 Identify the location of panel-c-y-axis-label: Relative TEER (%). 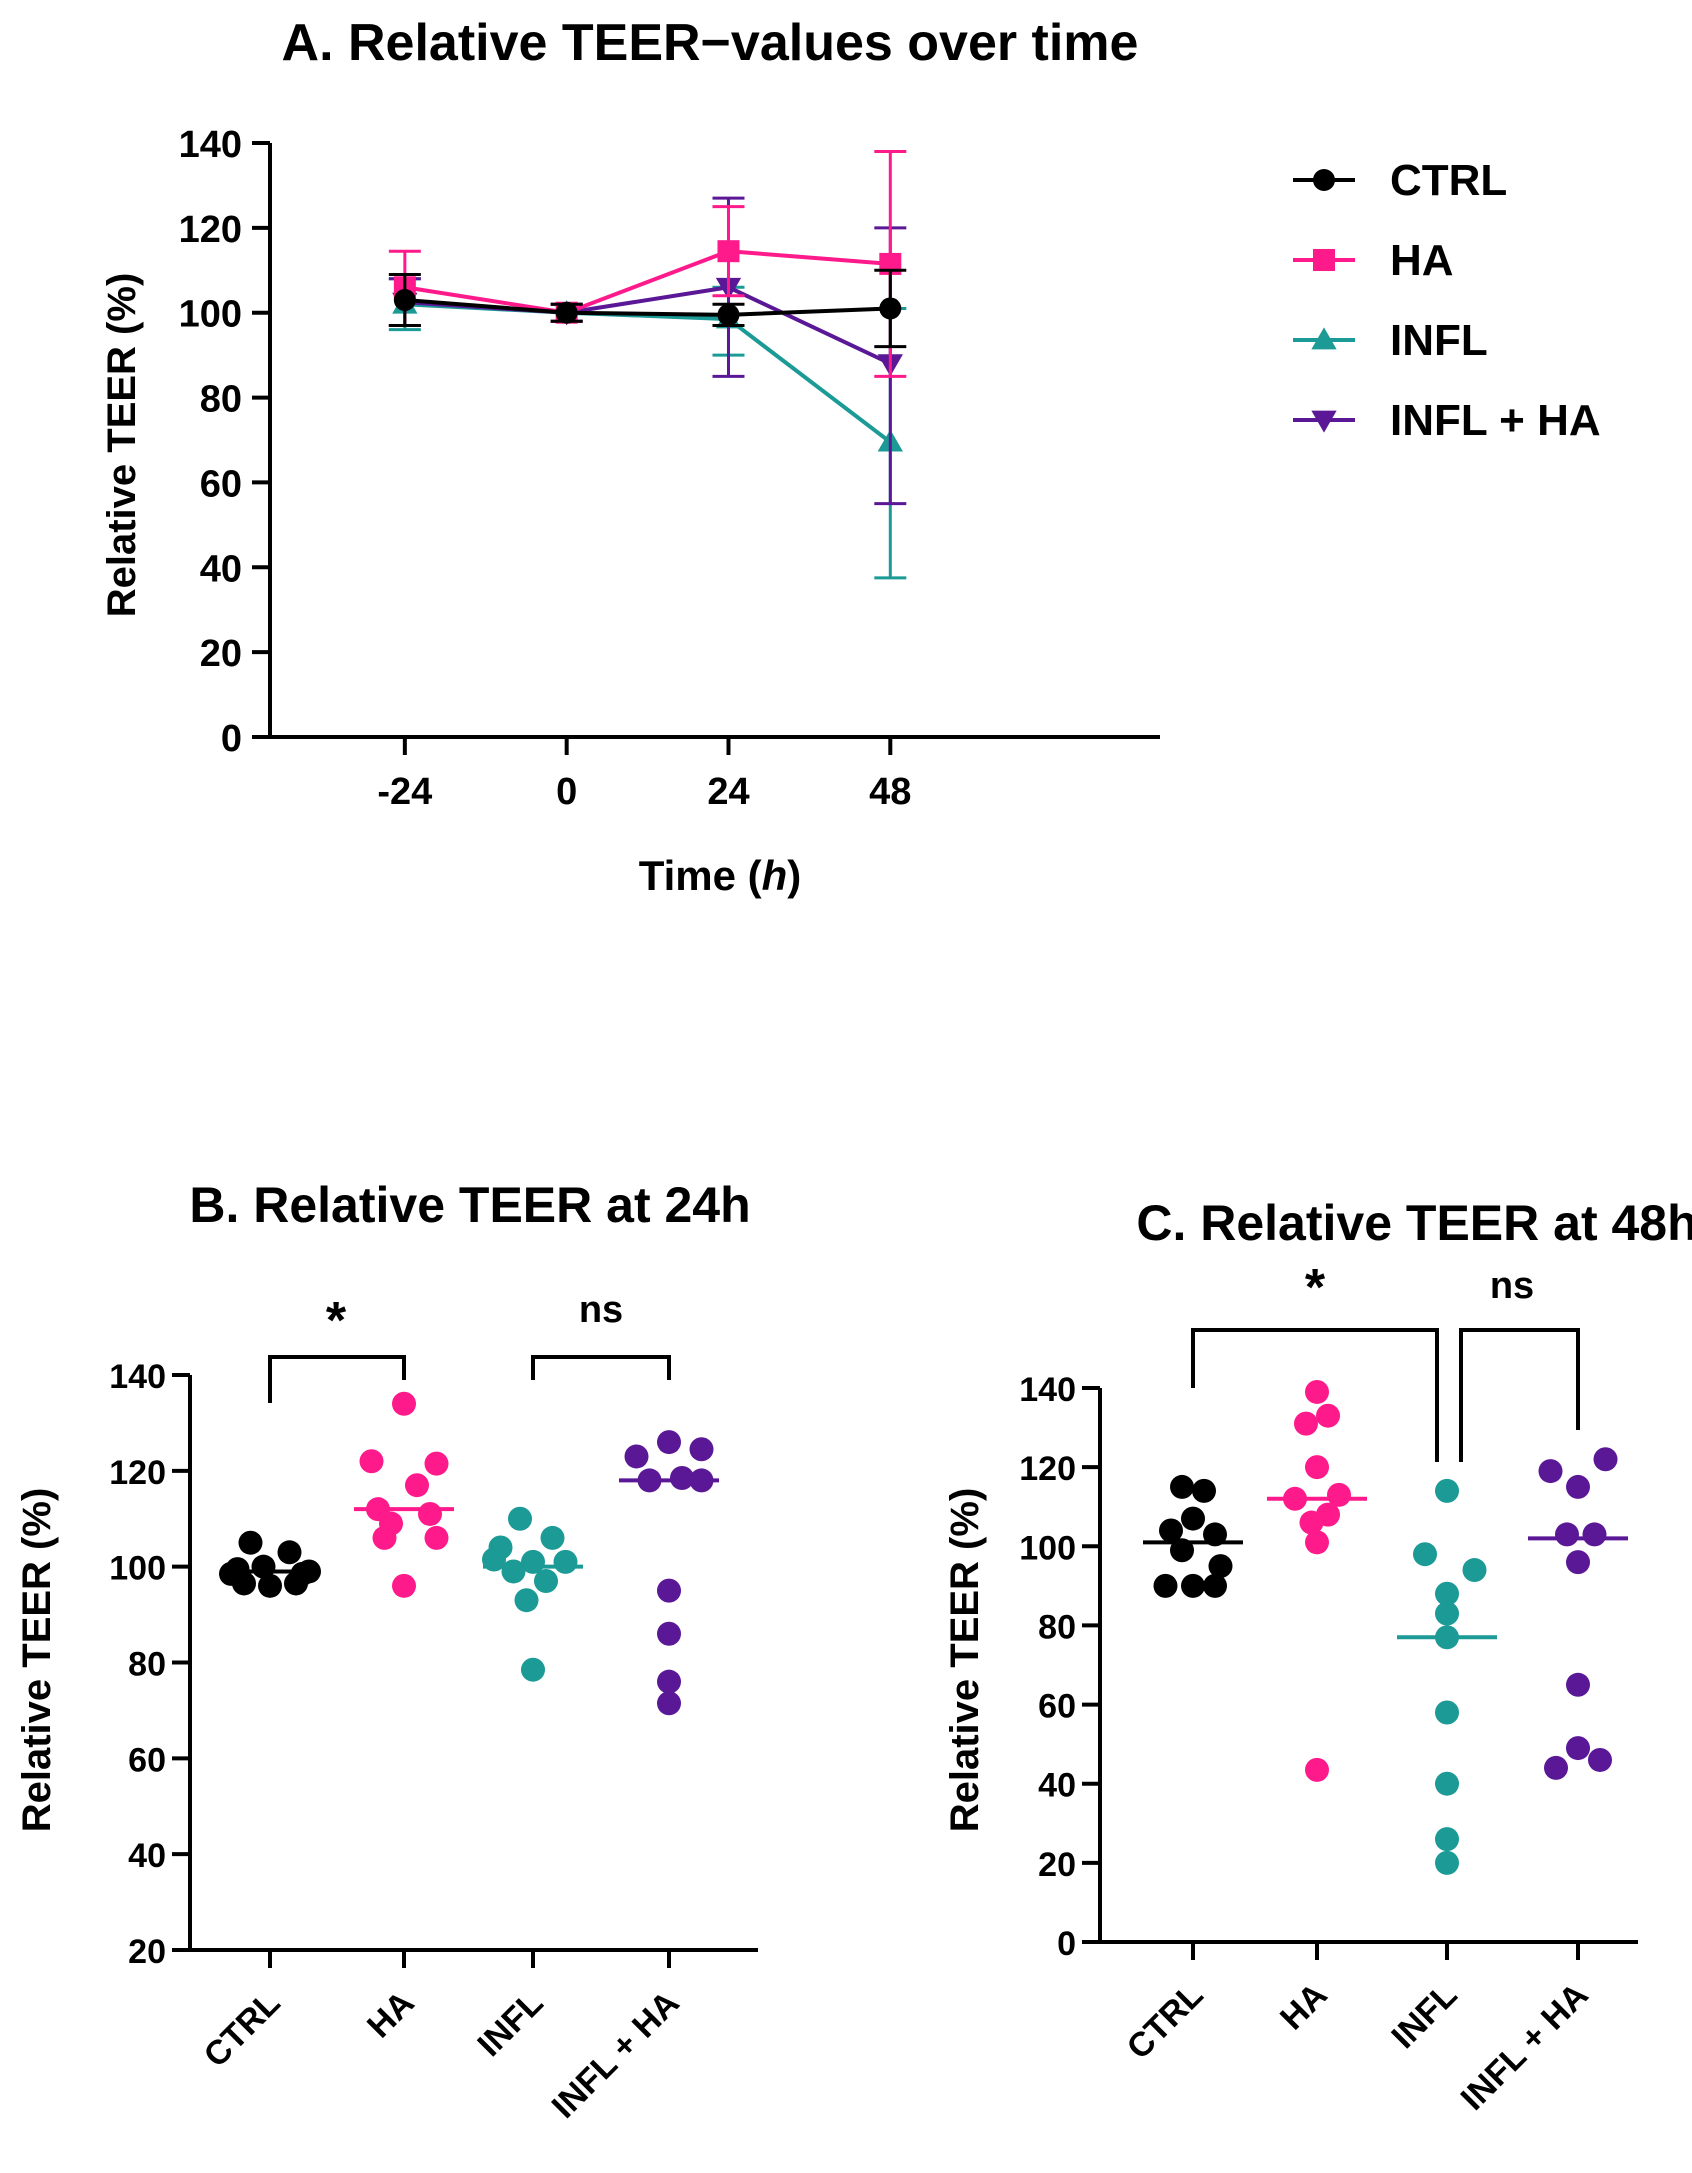
(965, 1660).